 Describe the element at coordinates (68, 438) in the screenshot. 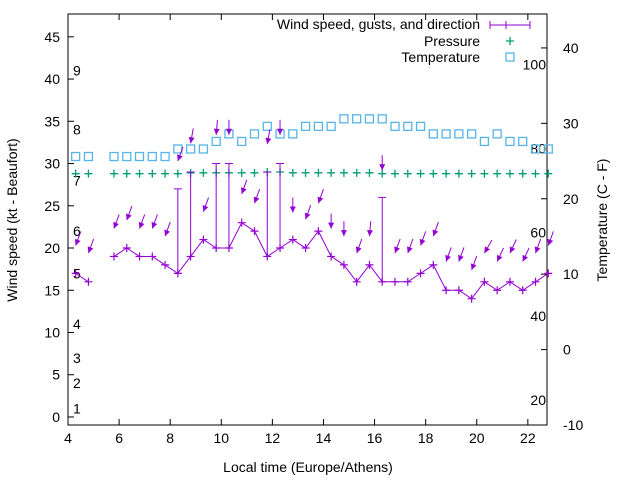

I see `x-tick-label: 4` at that location.